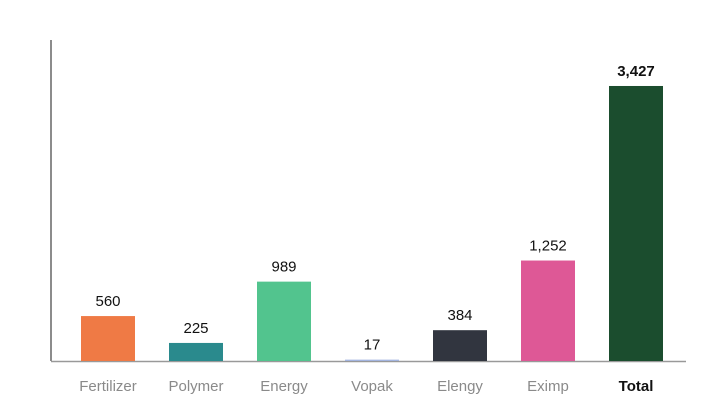  I want to click on x-tick-label: Eximp, so click(548, 386).